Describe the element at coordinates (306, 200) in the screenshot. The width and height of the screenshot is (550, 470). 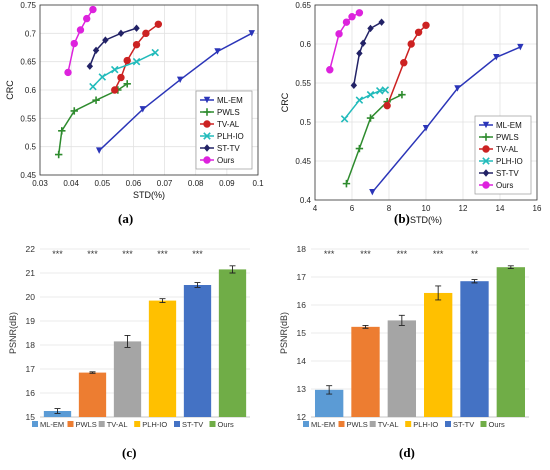
I see `y-tick-label: 0.4` at that location.